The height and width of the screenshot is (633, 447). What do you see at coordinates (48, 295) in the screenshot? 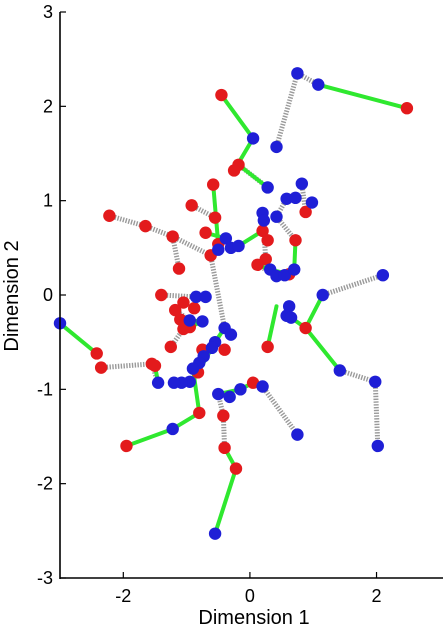
I see `y-tick-label: 0` at bounding box center [48, 295].